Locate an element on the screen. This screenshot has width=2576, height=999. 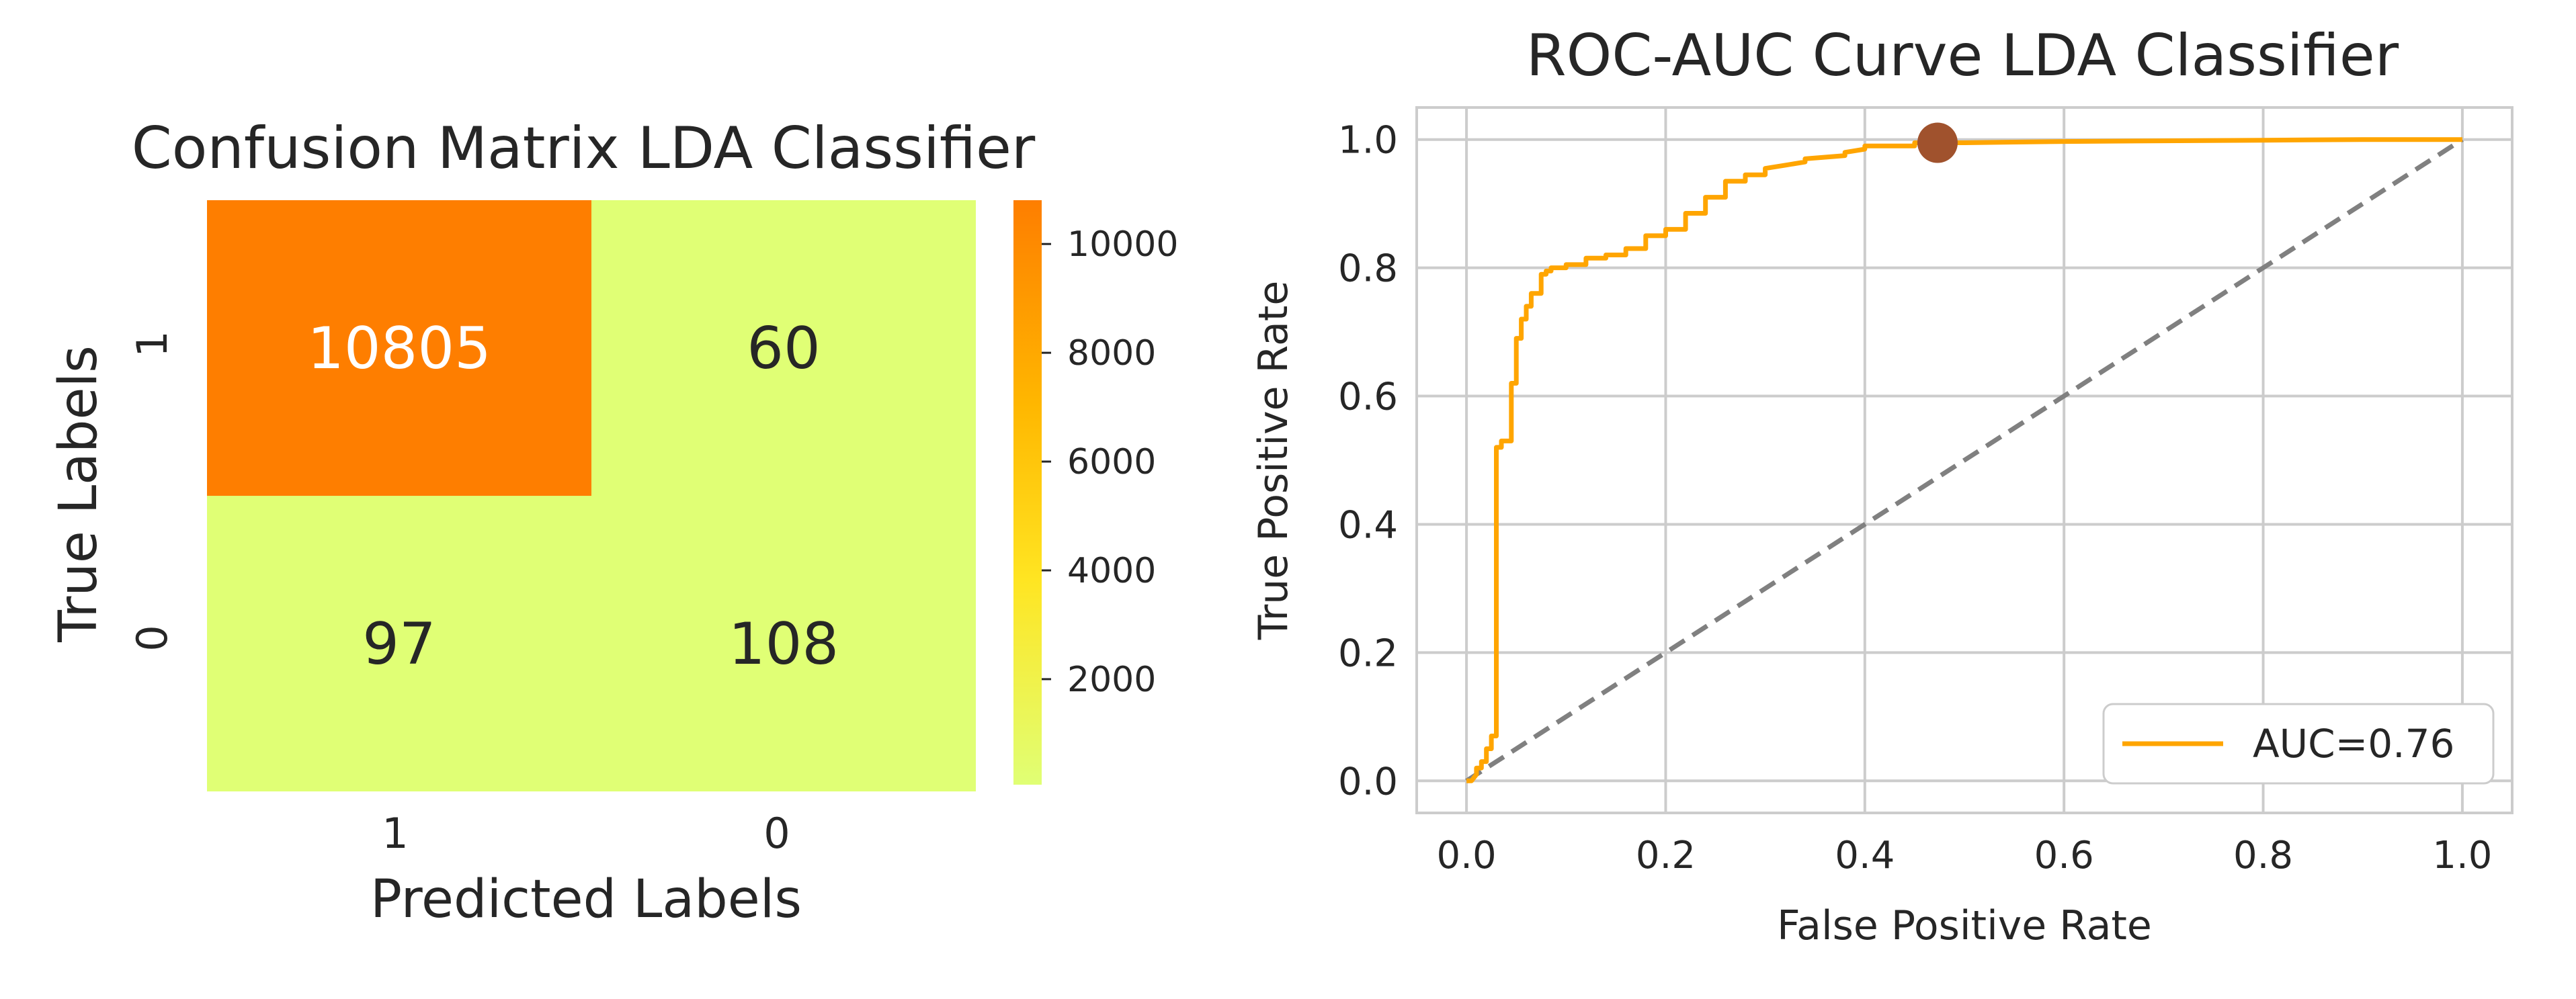
roc-y-tick-label: 0.8 is located at coordinates (1368, 269).